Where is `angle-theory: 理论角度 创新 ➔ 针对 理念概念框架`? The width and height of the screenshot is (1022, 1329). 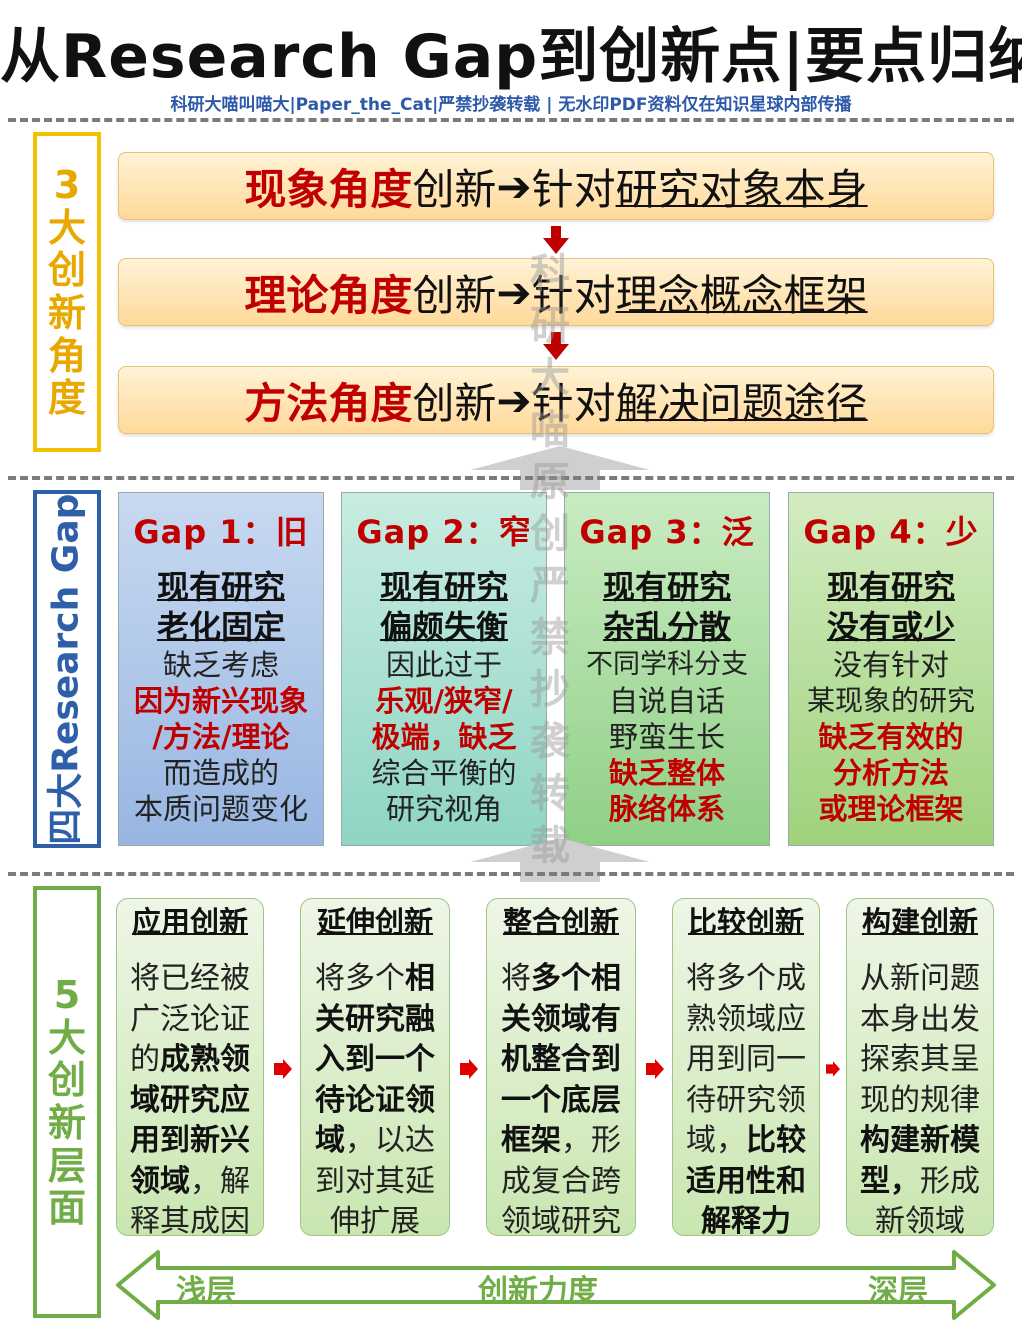
angle-theory: 理论角度 创新 ➔ 针对 理念概念框架 is located at coordinates (556, 292).